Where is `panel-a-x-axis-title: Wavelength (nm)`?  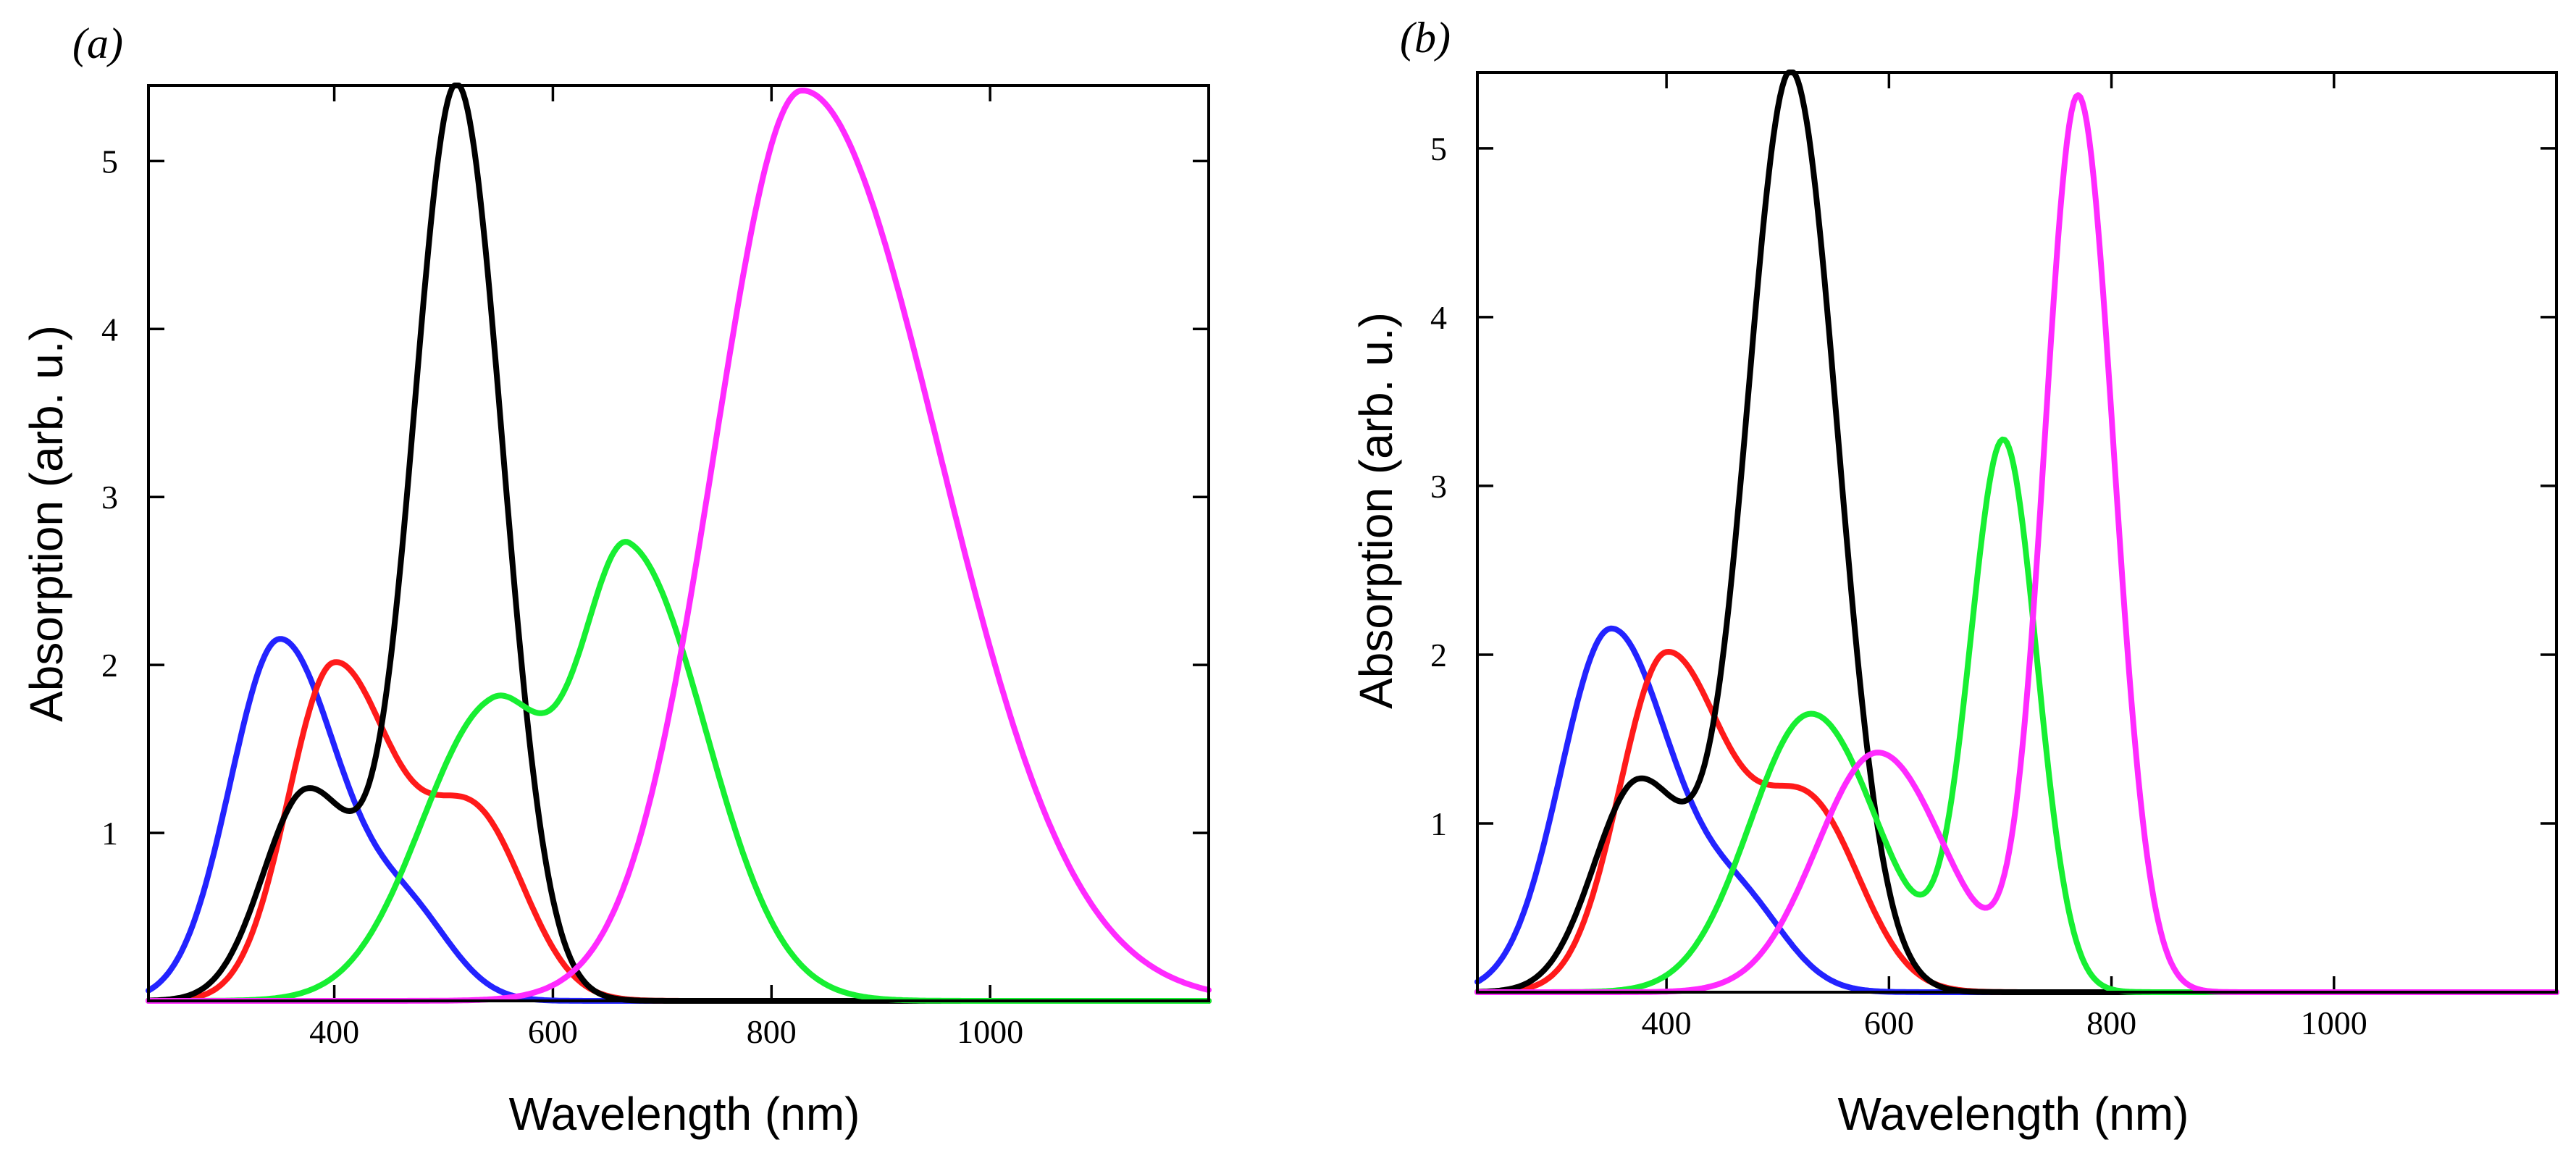
panel-a-x-axis-title: Wavelength (nm) is located at coordinates (684, 1114).